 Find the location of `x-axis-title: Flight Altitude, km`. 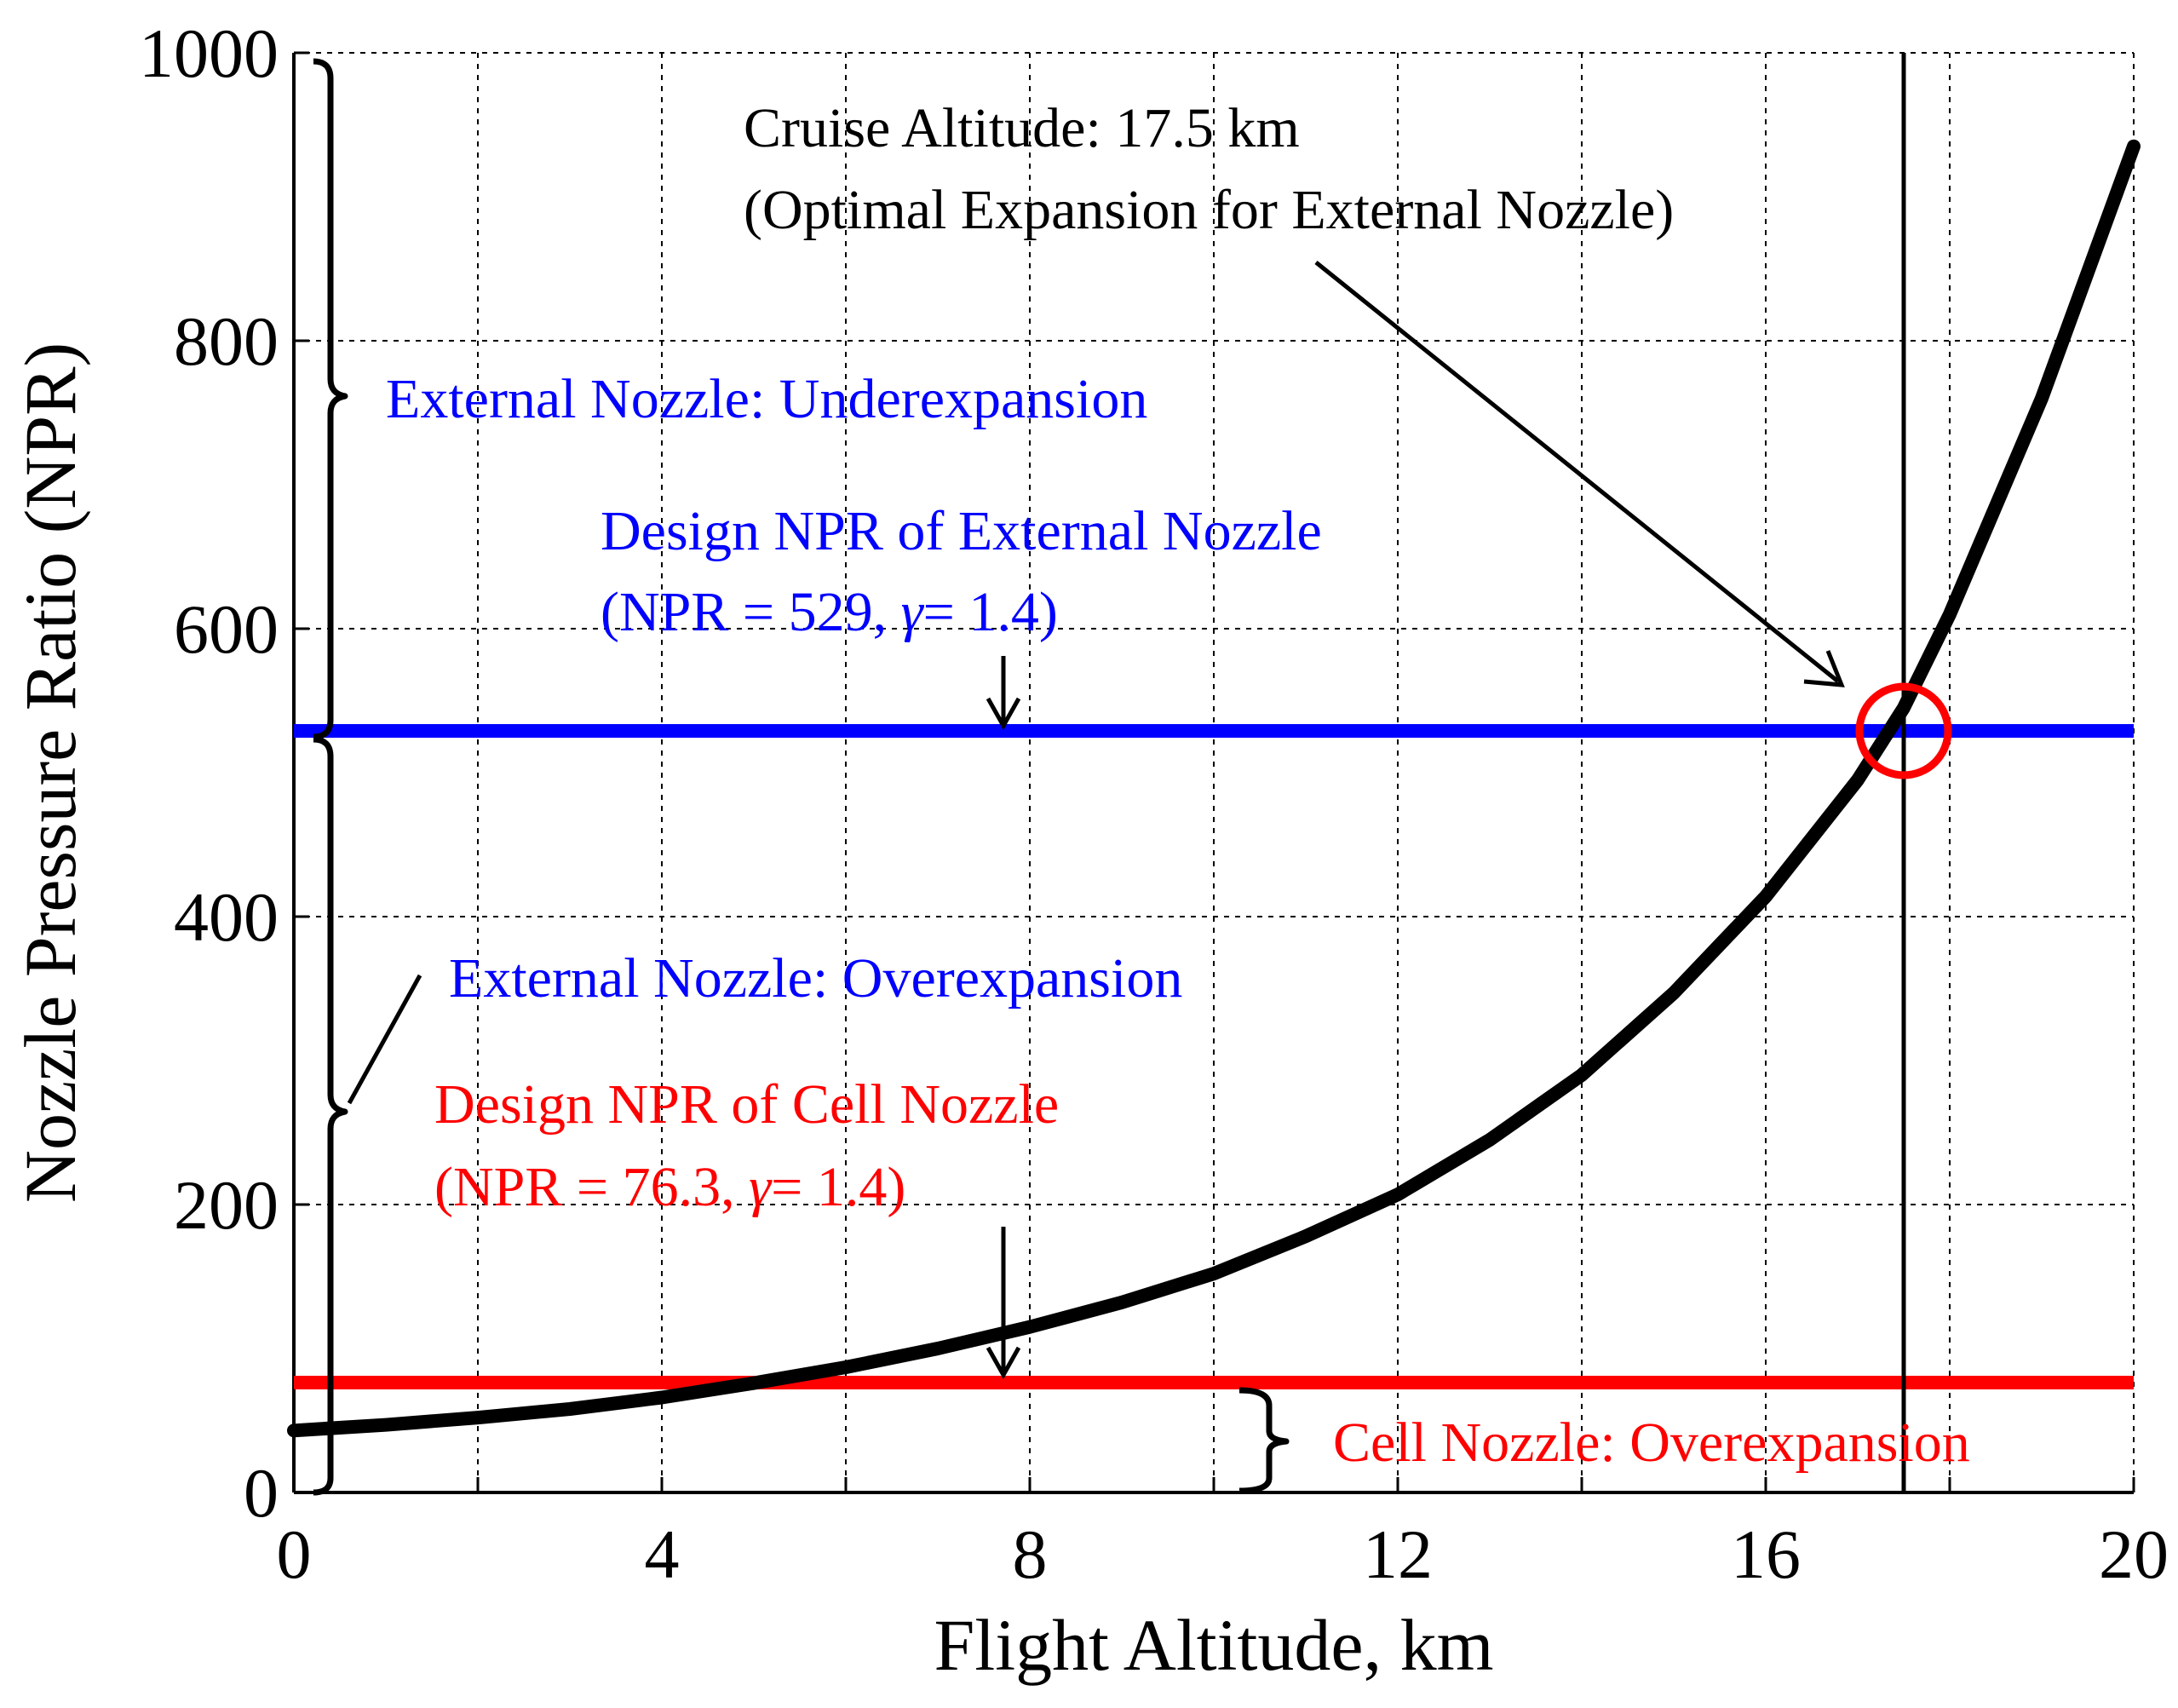

x-axis-title: Flight Altitude, km is located at coordinates (1213, 1645).